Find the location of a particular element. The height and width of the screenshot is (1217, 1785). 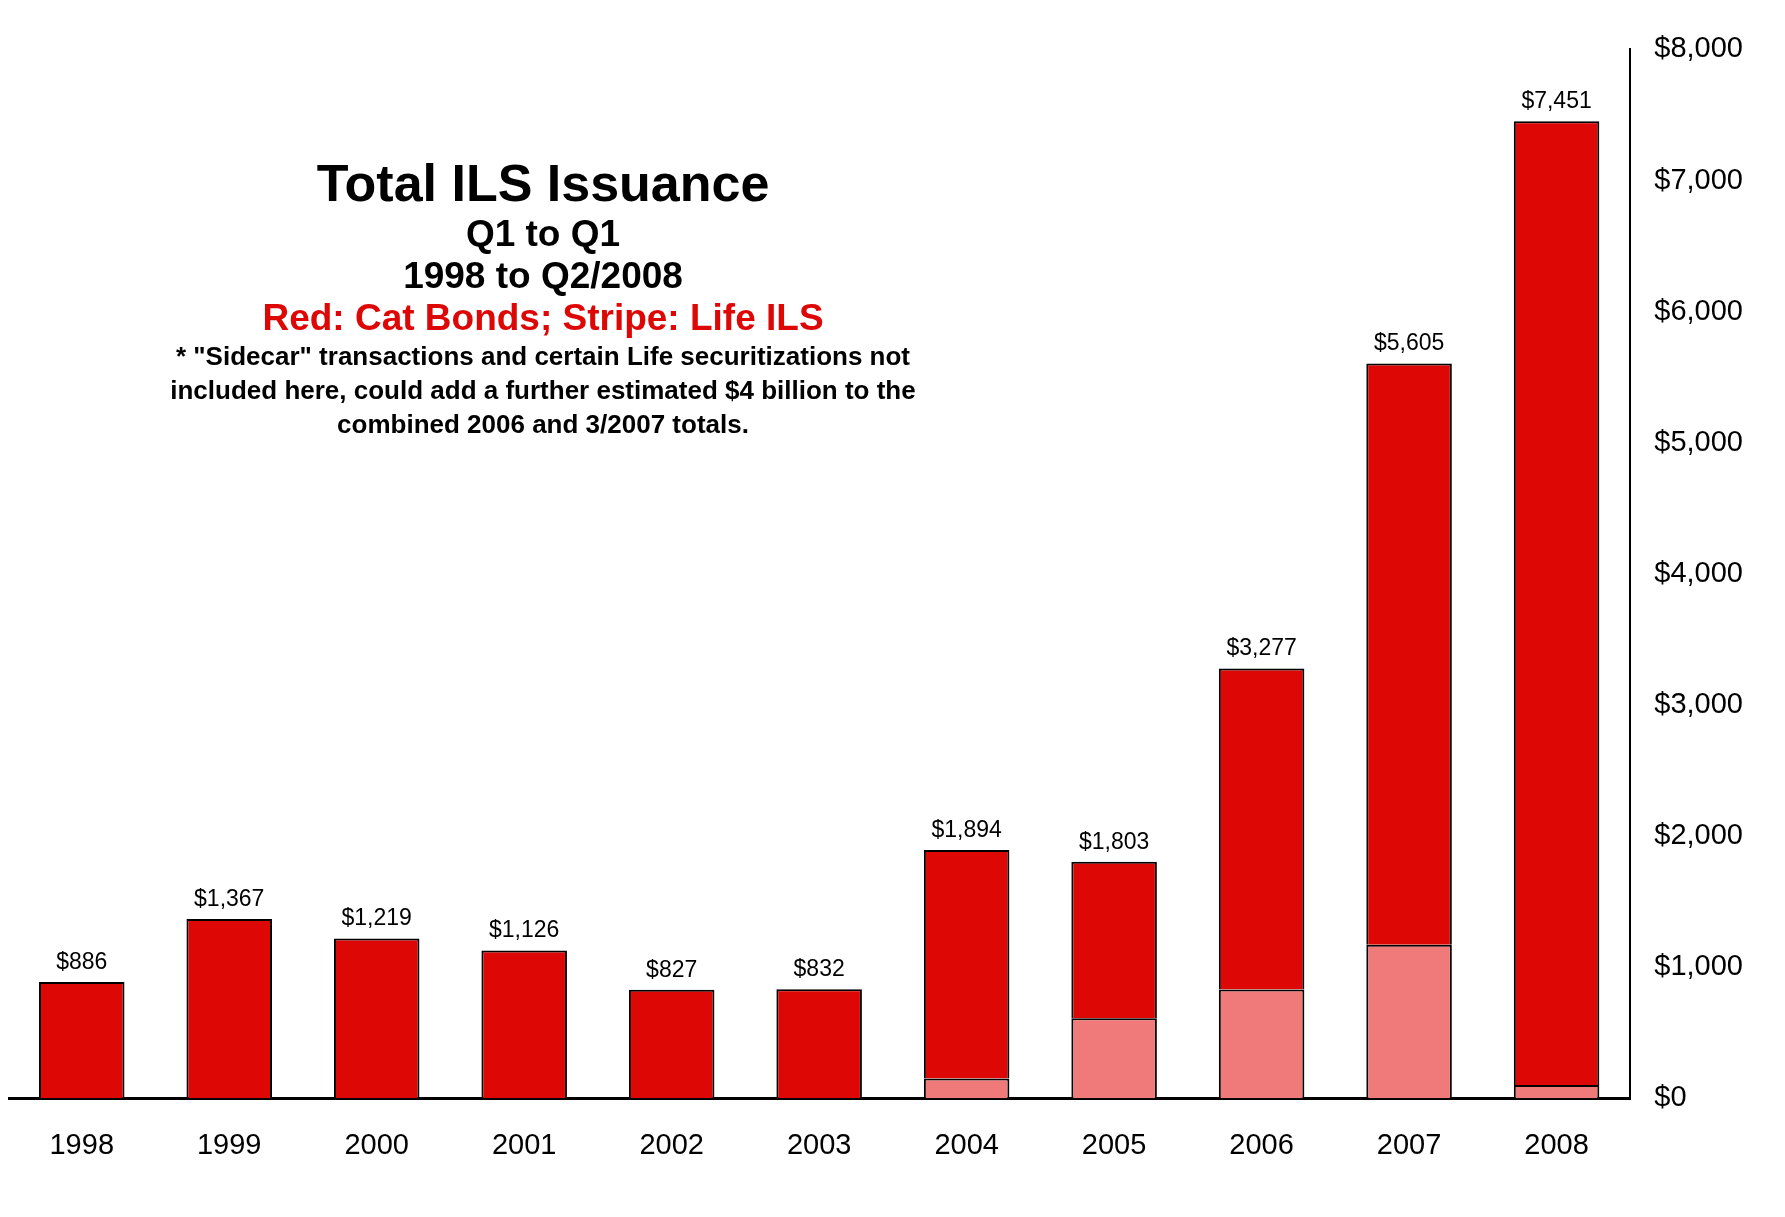

x-tick-label: 2007 is located at coordinates (1409, 1143).